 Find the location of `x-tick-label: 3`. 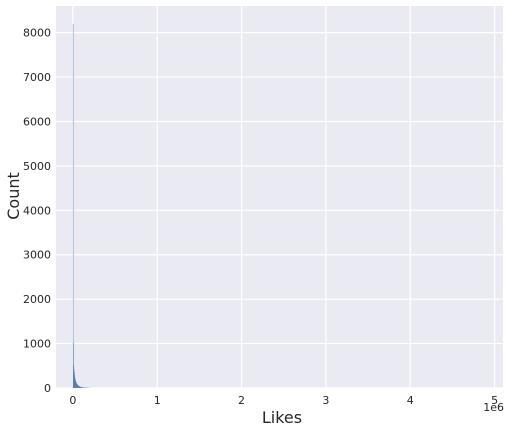

x-tick-label: 3 is located at coordinates (325, 400).